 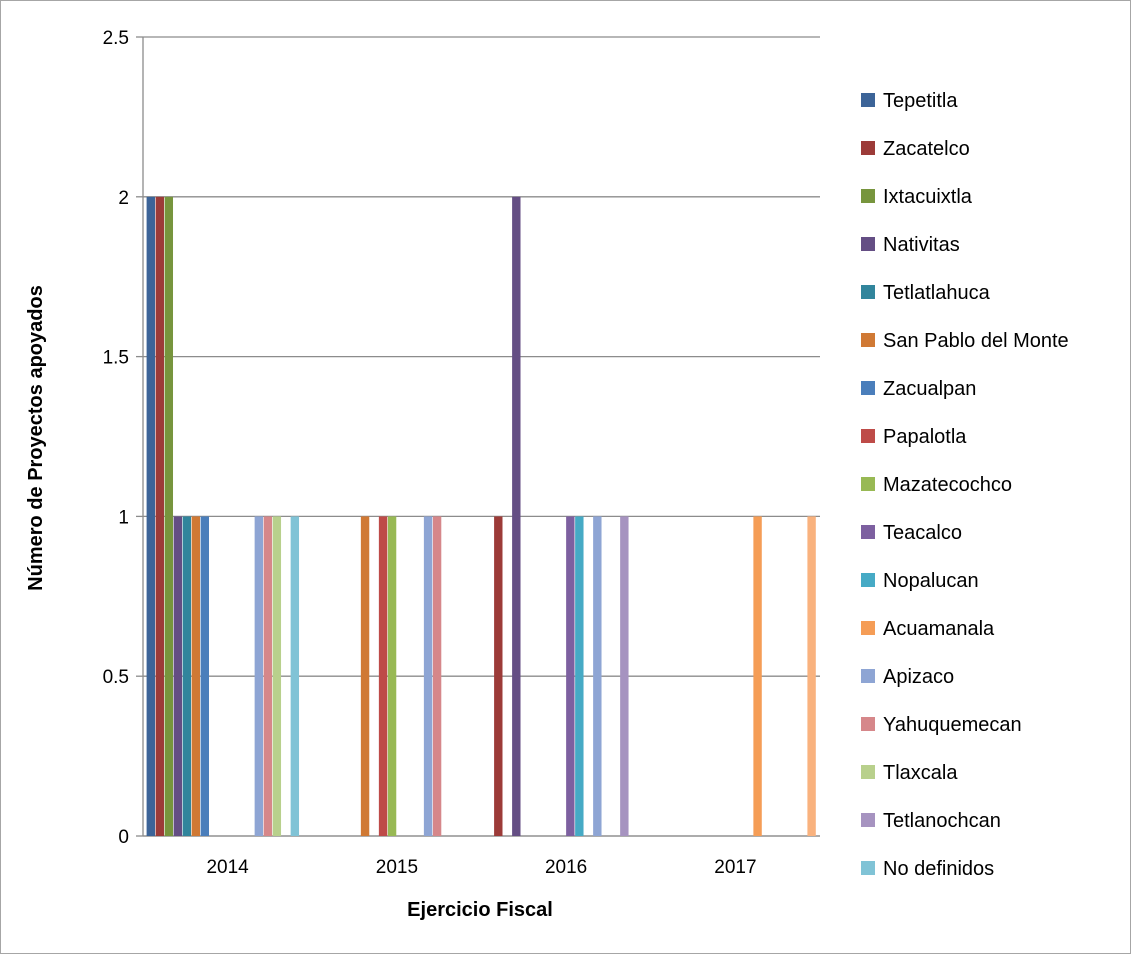 I want to click on legend-label: No definidos, so click(x=938, y=869).